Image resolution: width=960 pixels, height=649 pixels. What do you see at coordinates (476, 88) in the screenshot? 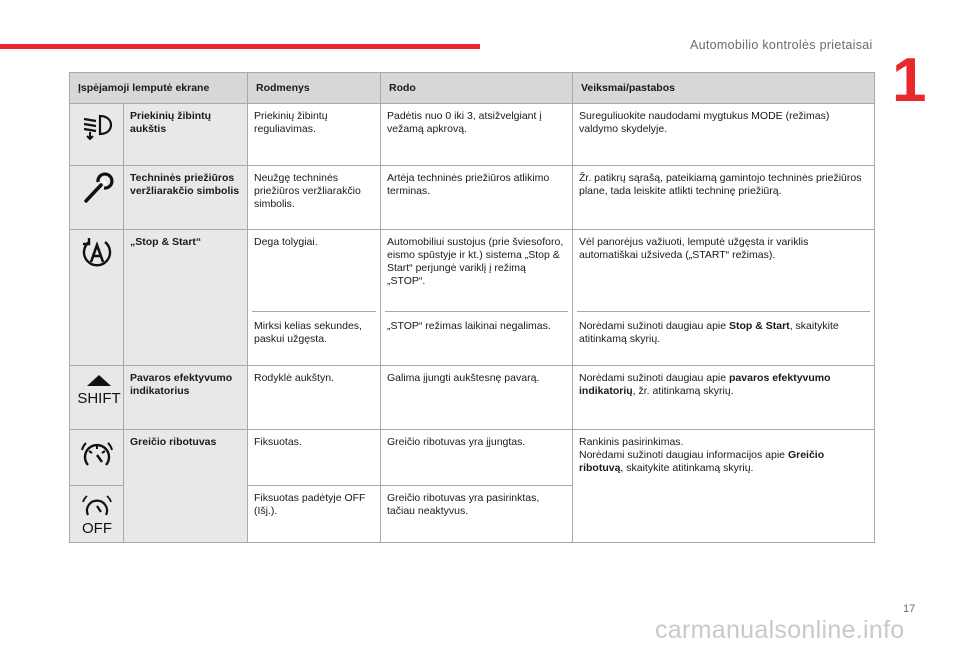
I see `col-header-shows: Rodo` at bounding box center [476, 88].